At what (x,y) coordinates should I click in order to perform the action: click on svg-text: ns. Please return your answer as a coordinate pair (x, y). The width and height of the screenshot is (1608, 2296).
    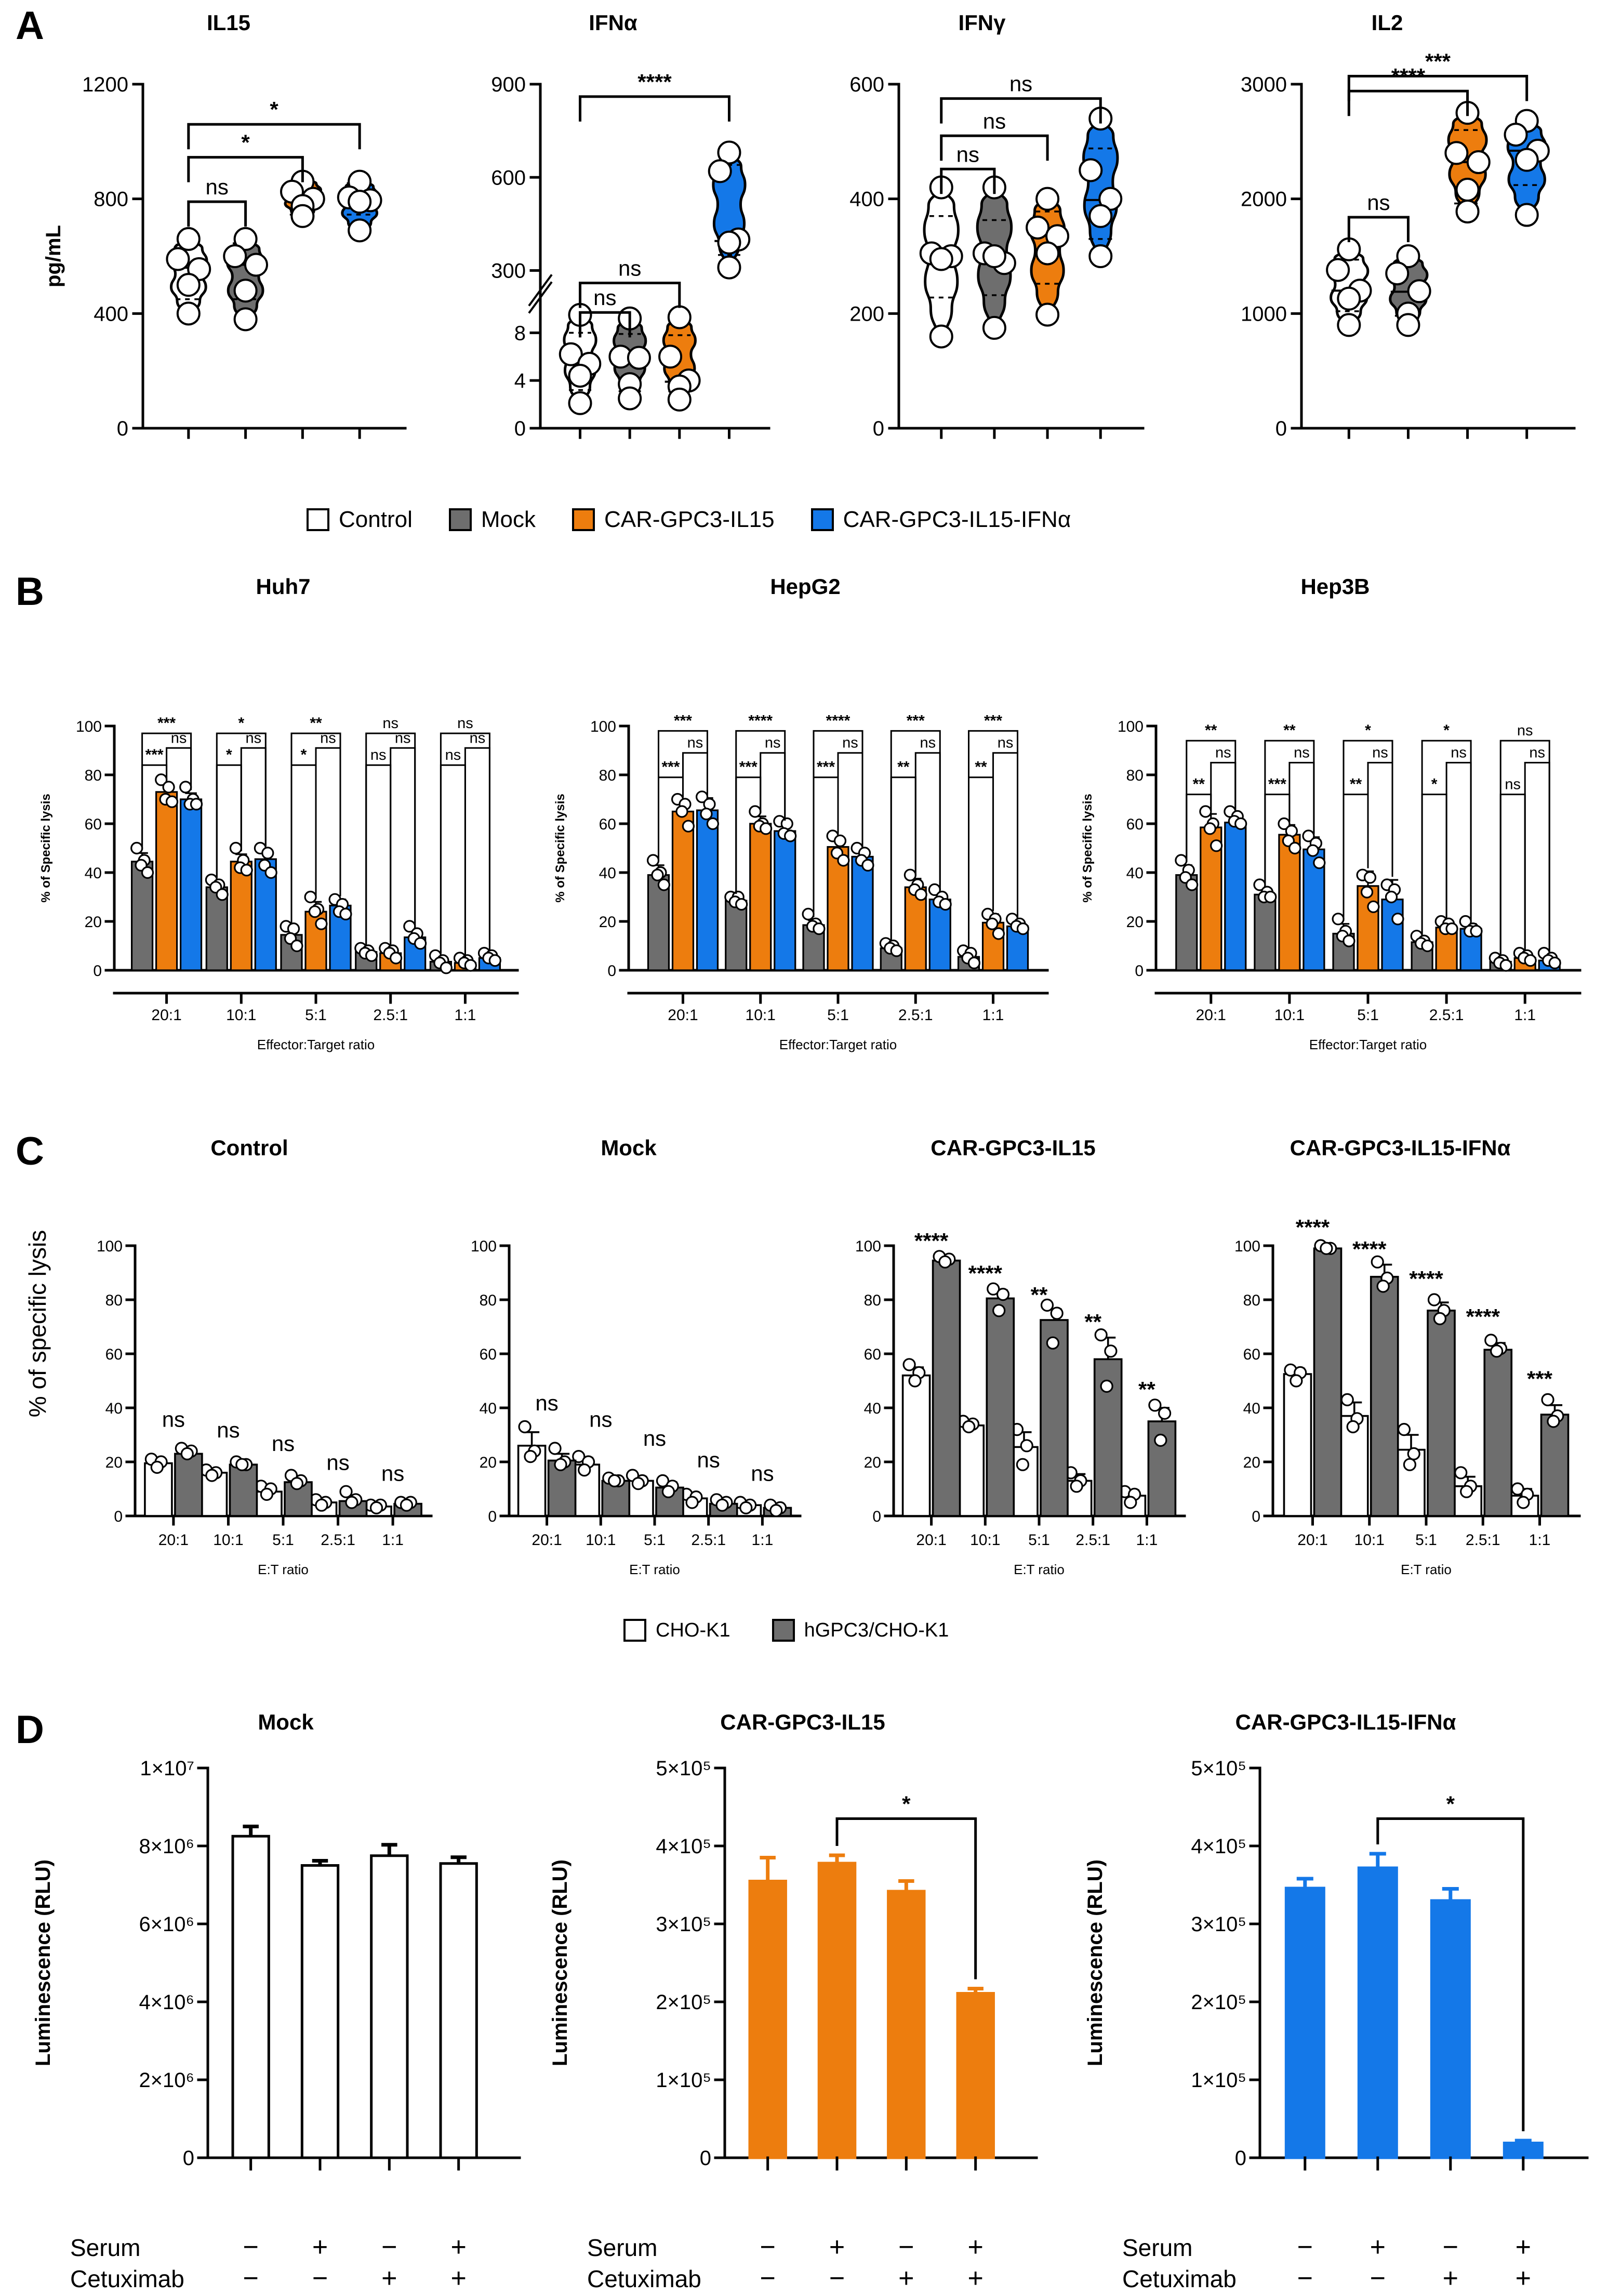
    Looking at the image, I should click on (283, 1443).